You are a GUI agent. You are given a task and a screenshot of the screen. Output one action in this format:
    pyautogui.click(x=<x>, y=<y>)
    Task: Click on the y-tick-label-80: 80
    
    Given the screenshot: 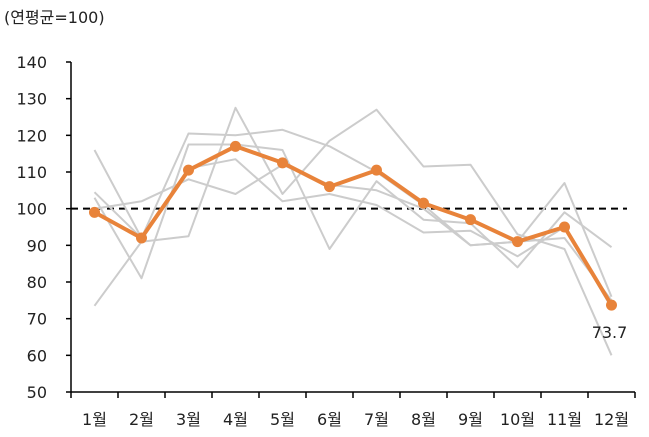 What is the action you would take?
    pyautogui.click(x=37, y=282)
    